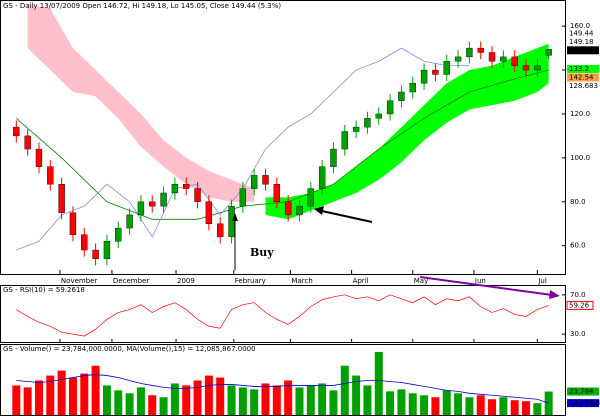 Image resolution: width=600 pixels, height=416 pixels. I want to click on rsi-tick-label: 70.0, so click(578, 295).